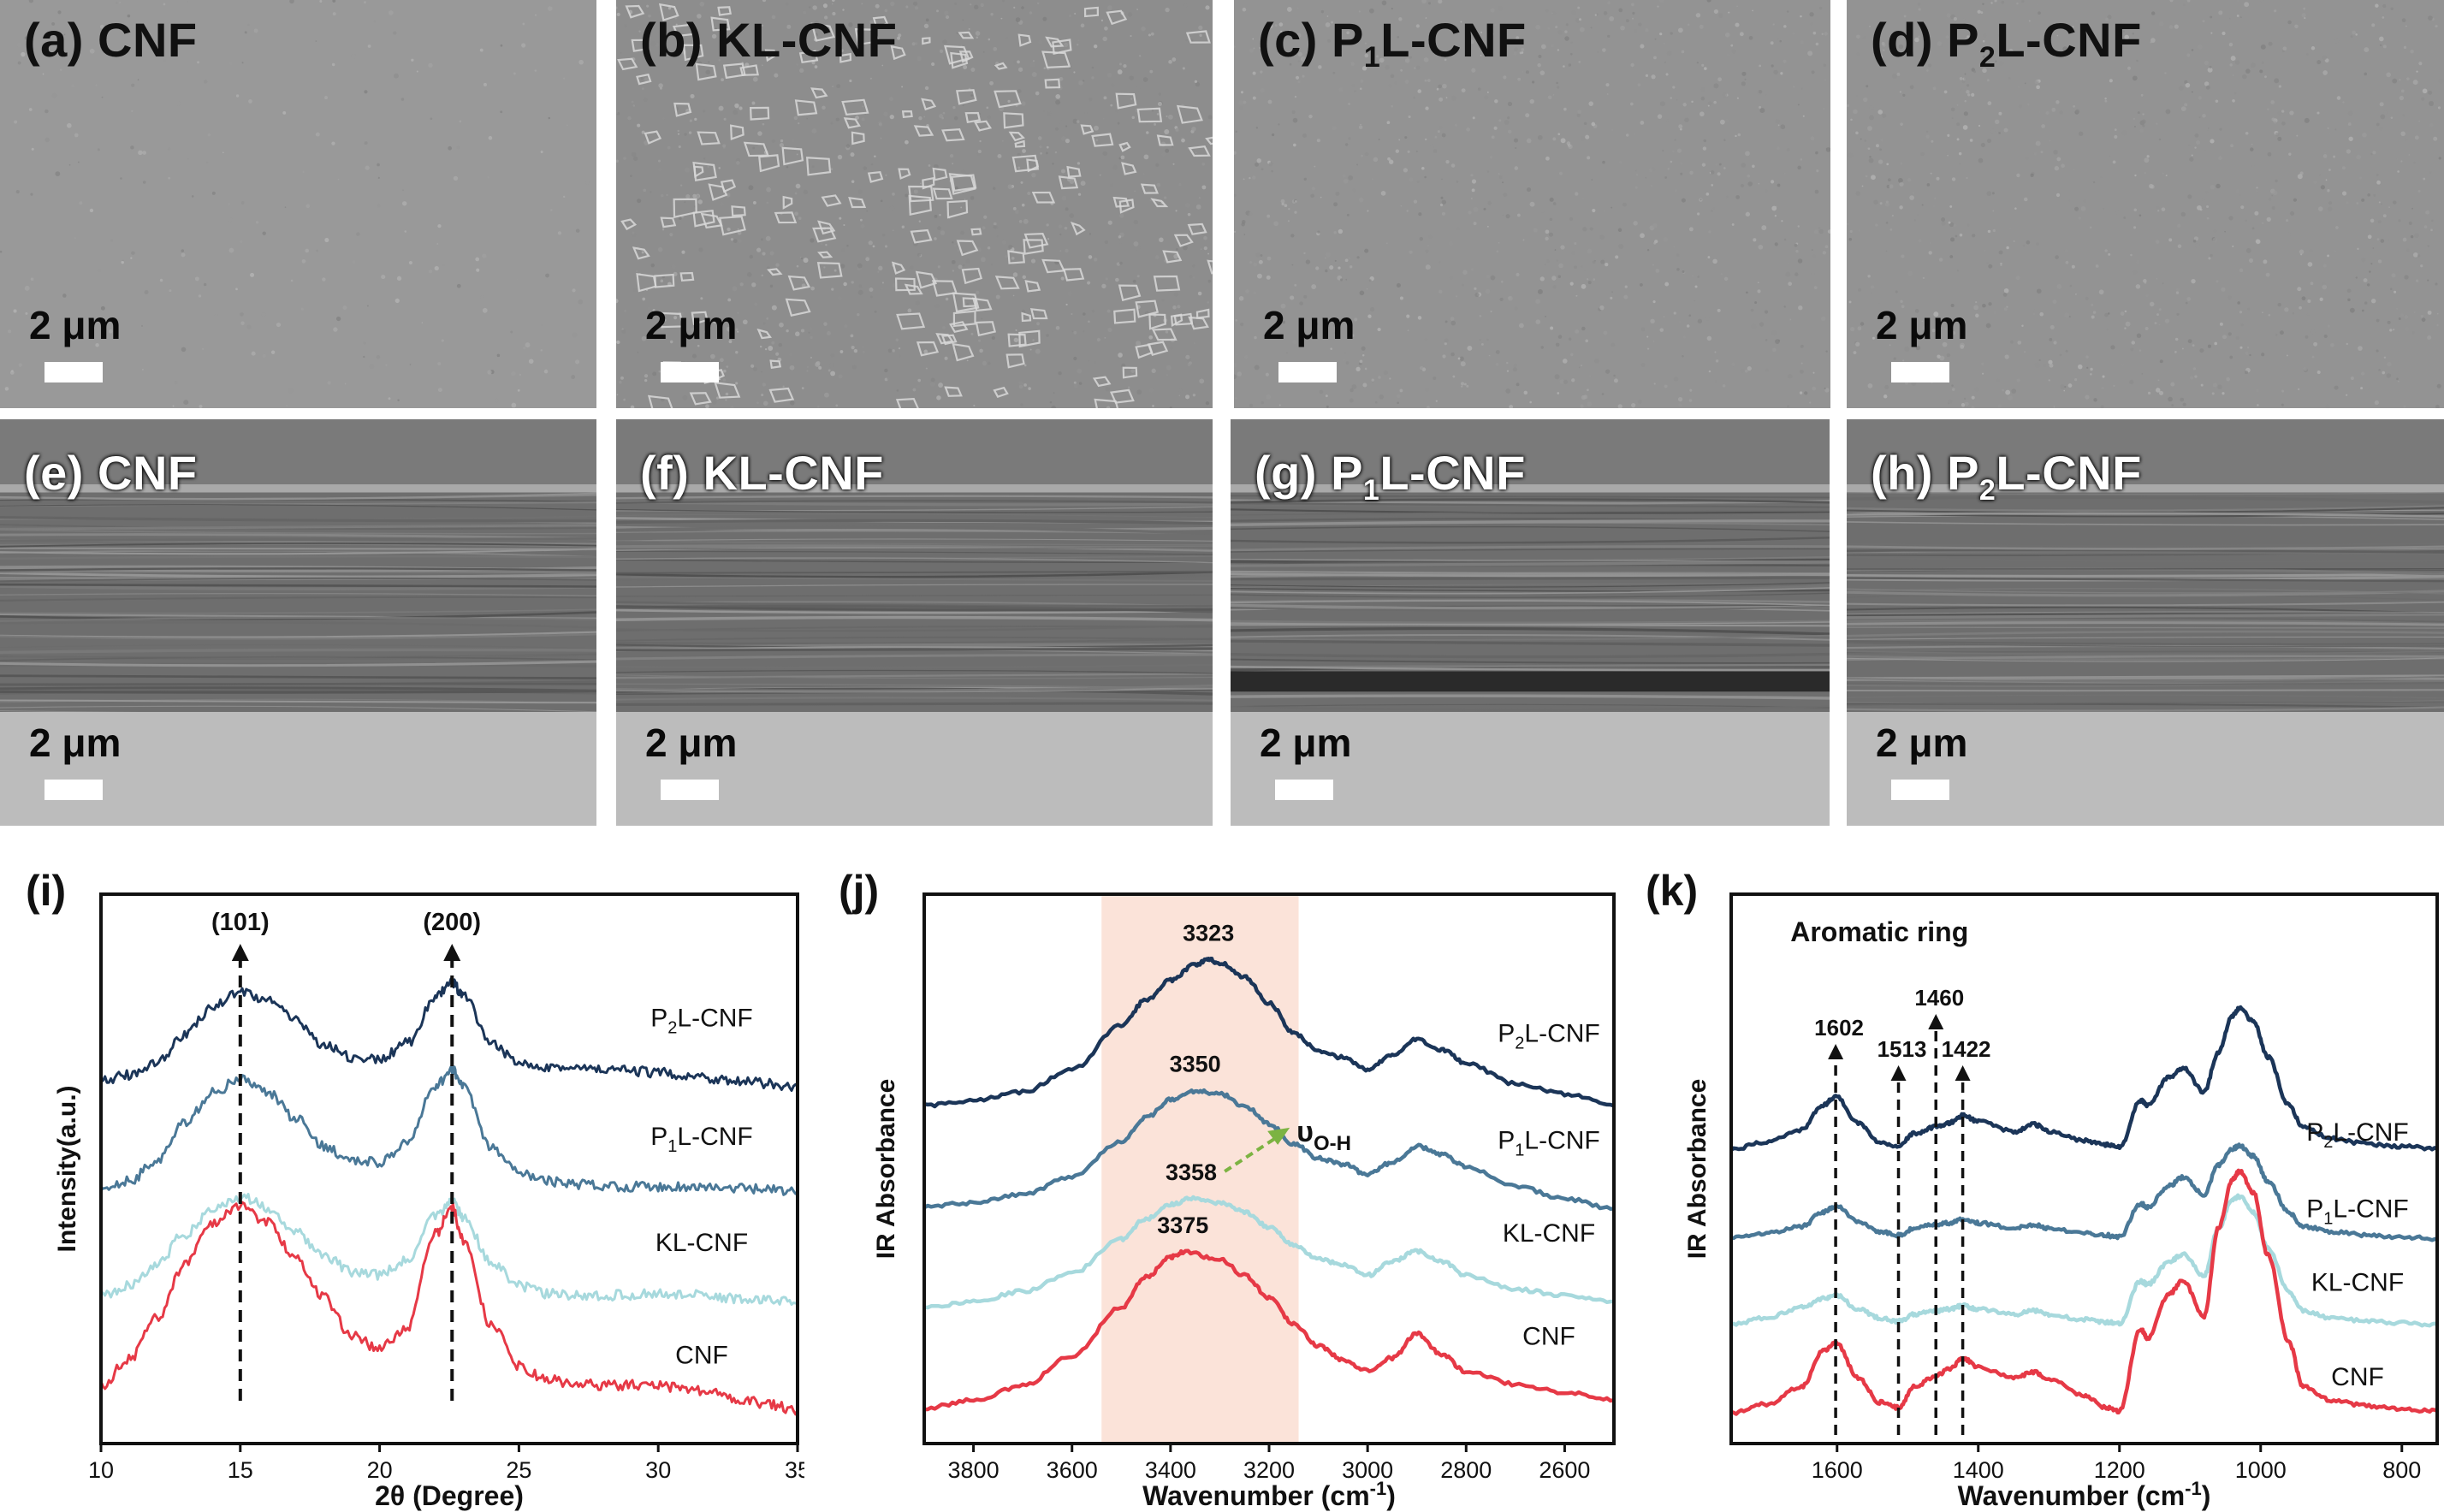  I want to click on y-axis-label: Intensity(a.u.), so click(67, 1168).